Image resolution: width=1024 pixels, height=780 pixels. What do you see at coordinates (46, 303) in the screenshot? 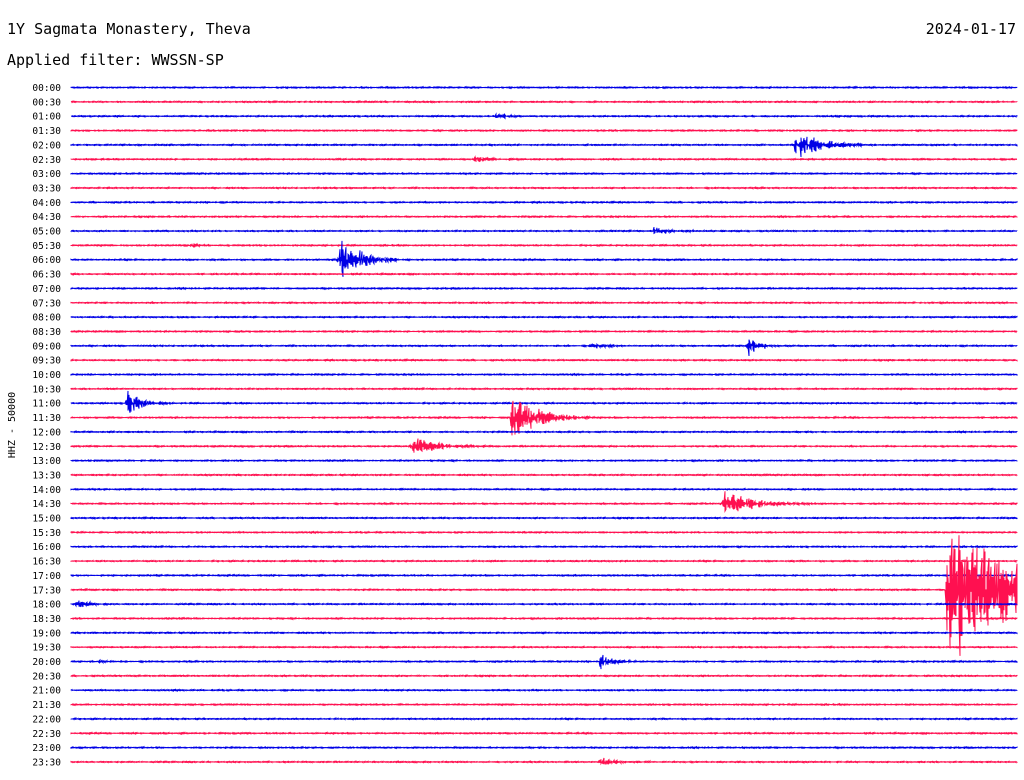
I see `time-tick-label: 07:30` at bounding box center [46, 303].